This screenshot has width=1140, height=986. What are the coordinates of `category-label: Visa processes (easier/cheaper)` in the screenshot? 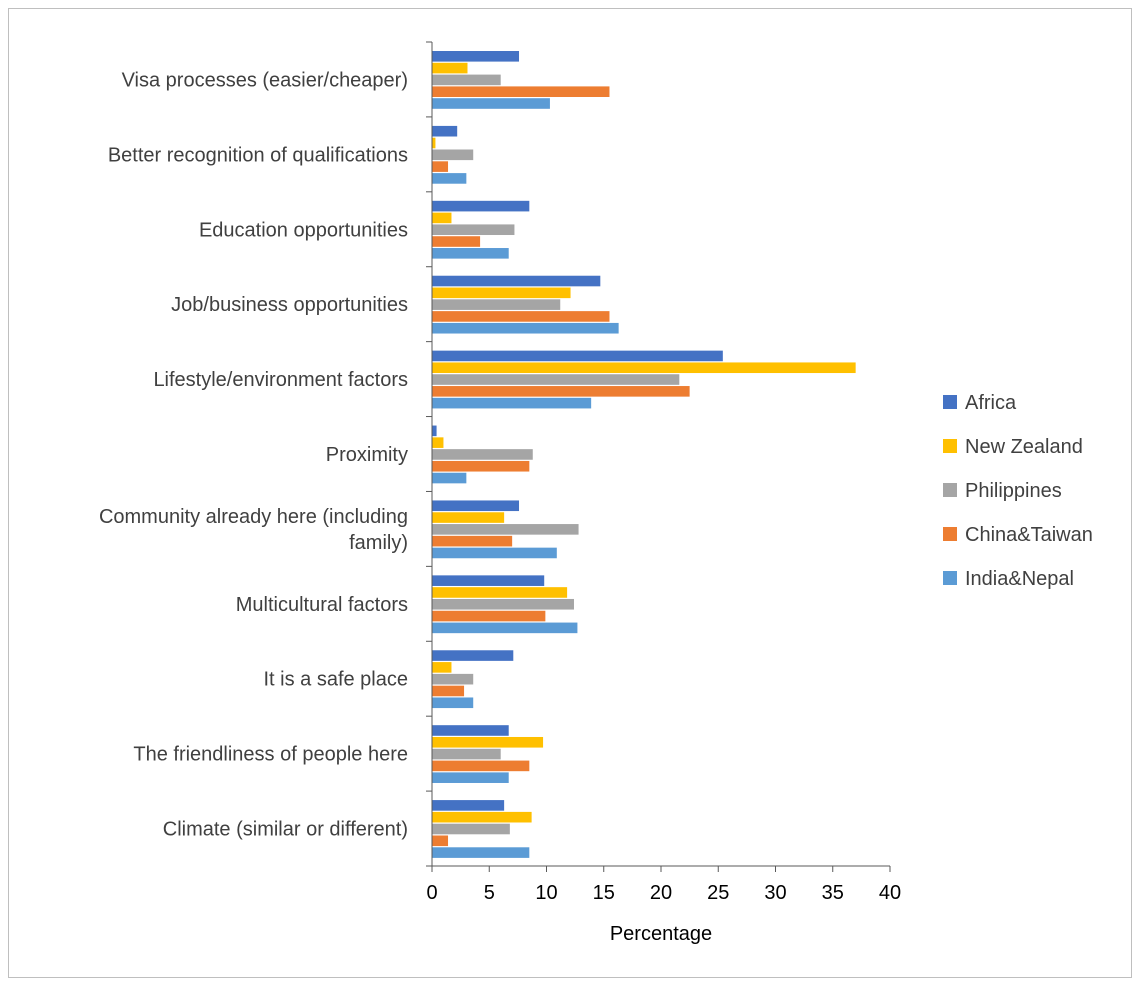 It's located at (265, 80).